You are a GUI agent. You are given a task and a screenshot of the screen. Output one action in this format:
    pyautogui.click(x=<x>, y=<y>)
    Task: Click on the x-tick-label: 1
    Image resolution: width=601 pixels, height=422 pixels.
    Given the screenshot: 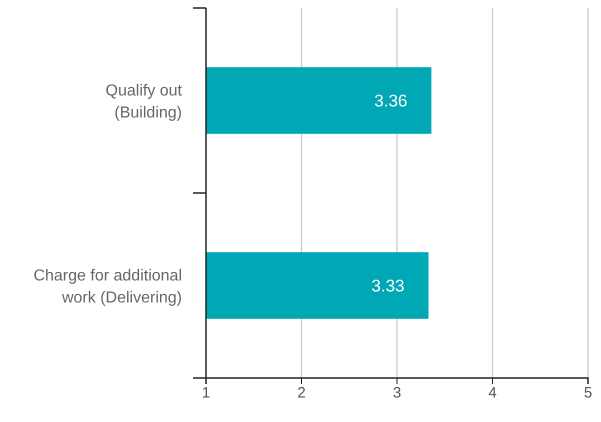 What is the action you would take?
    pyautogui.click(x=206, y=393)
    